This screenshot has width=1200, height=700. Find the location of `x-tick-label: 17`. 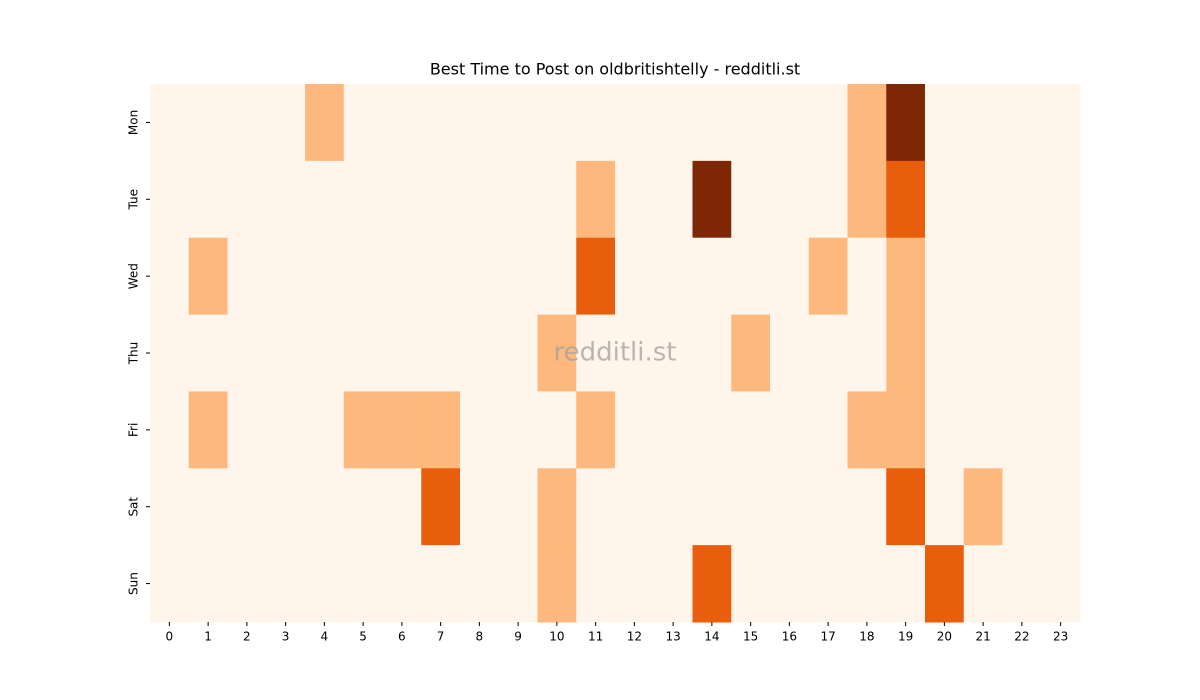

x-tick-label: 17 is located at coordinates (827, 637).